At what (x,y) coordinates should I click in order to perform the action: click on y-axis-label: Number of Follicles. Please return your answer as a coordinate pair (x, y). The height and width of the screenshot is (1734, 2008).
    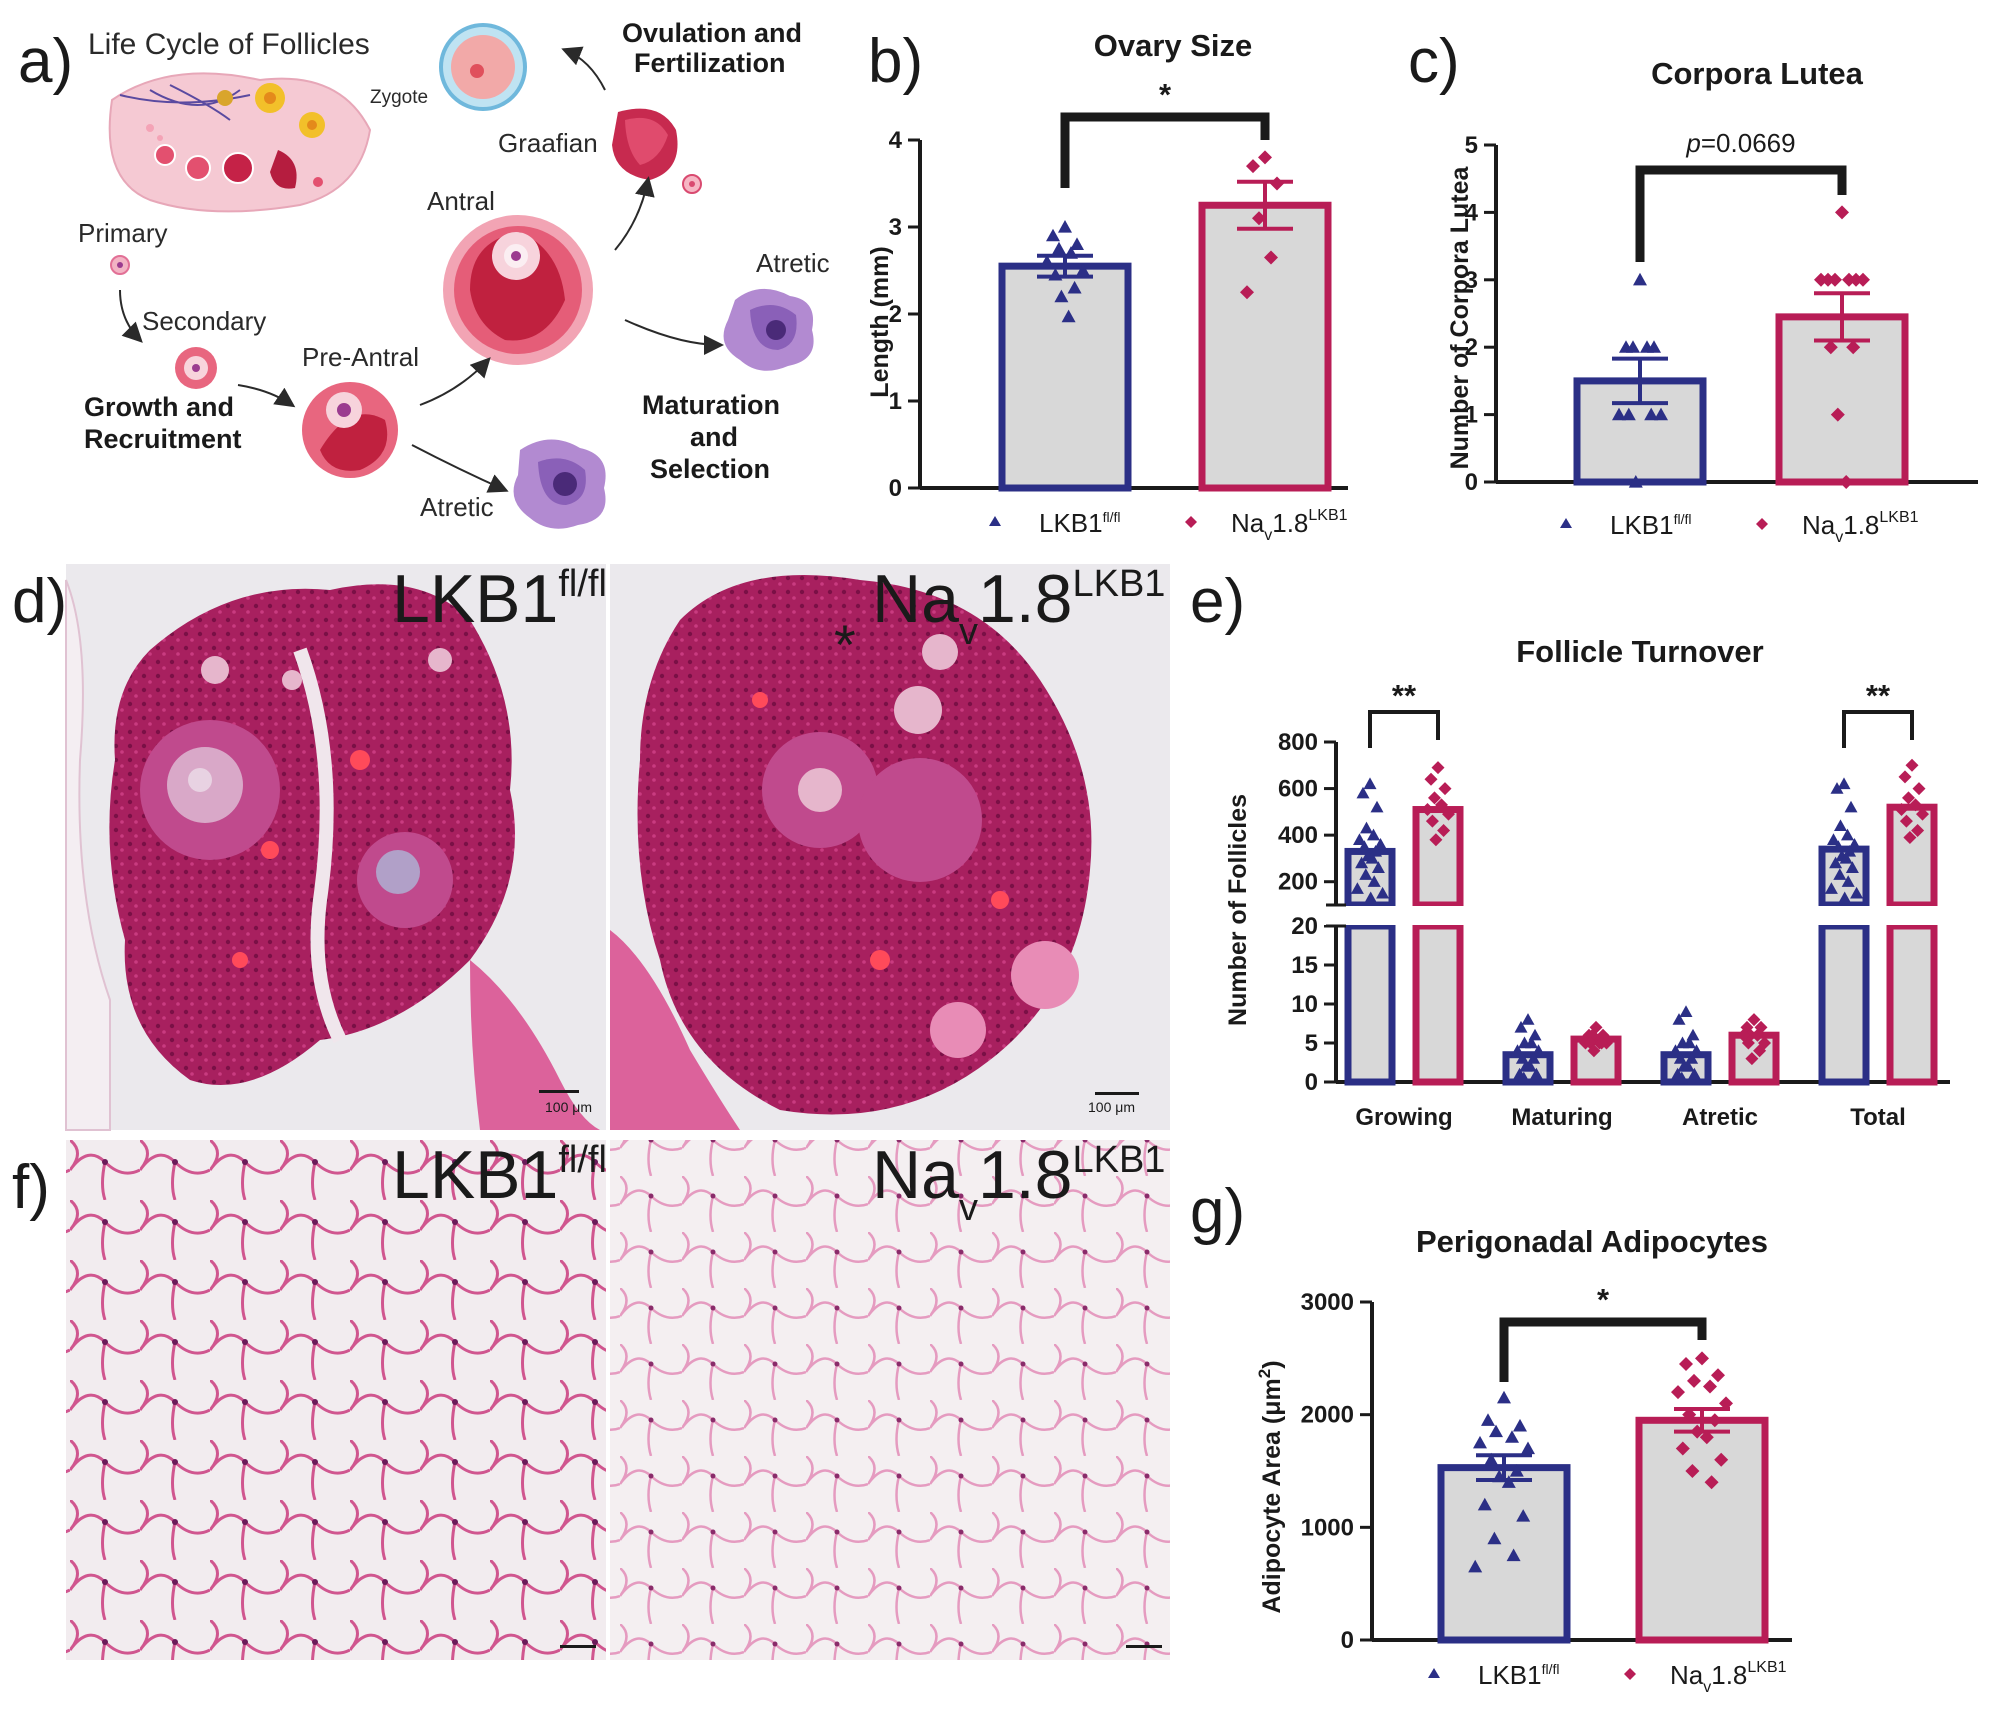
    Looking at the image, I should click on (1238, 910).